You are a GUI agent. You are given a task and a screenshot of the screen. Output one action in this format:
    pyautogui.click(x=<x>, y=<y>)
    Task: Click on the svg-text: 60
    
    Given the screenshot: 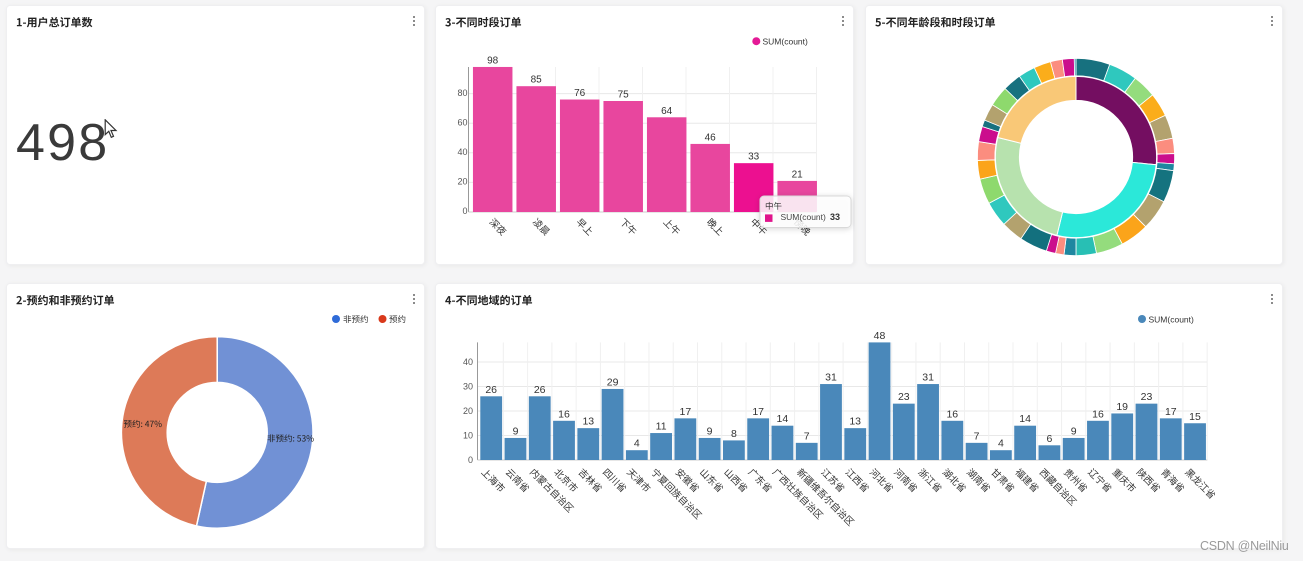 What is the action you would take?
    pyautogui.click(x=462, y=122)
    